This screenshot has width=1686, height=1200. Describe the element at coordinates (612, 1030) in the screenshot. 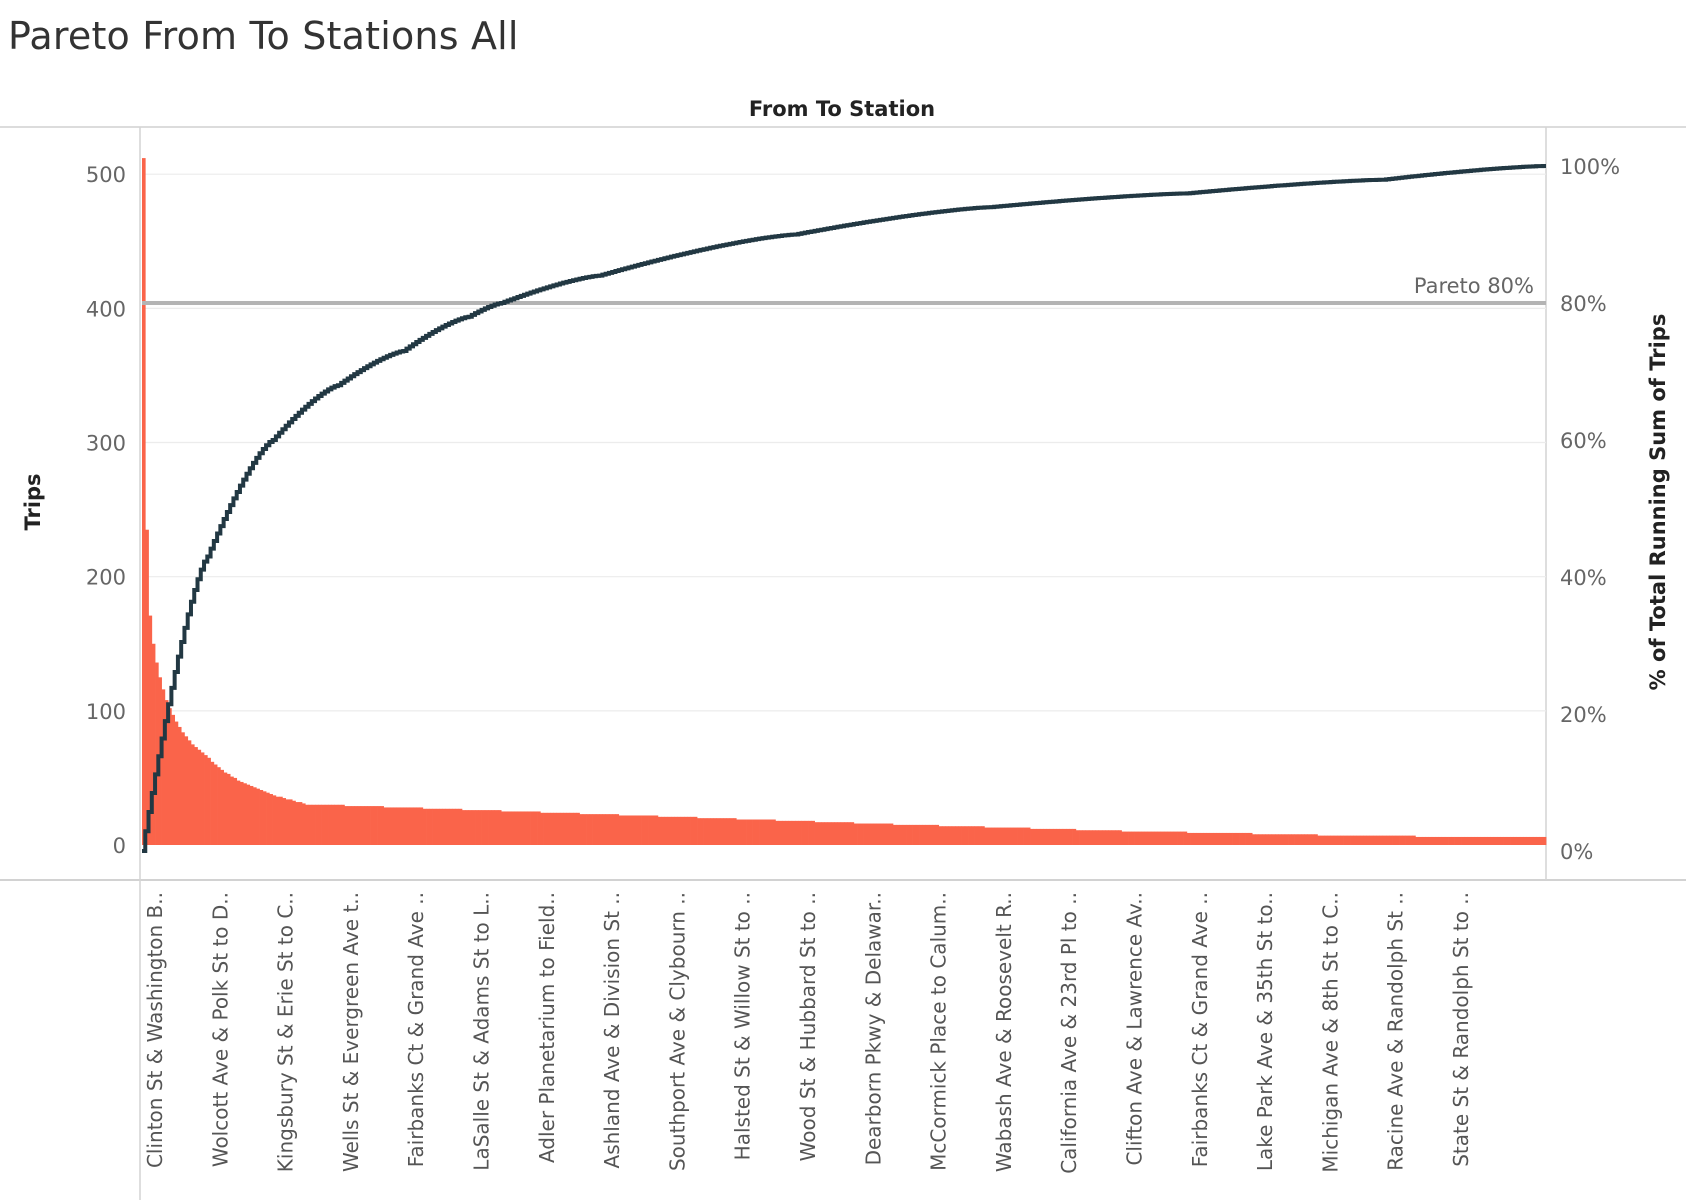

I see `x-category-label: Ashland Ave & Division St ..` at that location.